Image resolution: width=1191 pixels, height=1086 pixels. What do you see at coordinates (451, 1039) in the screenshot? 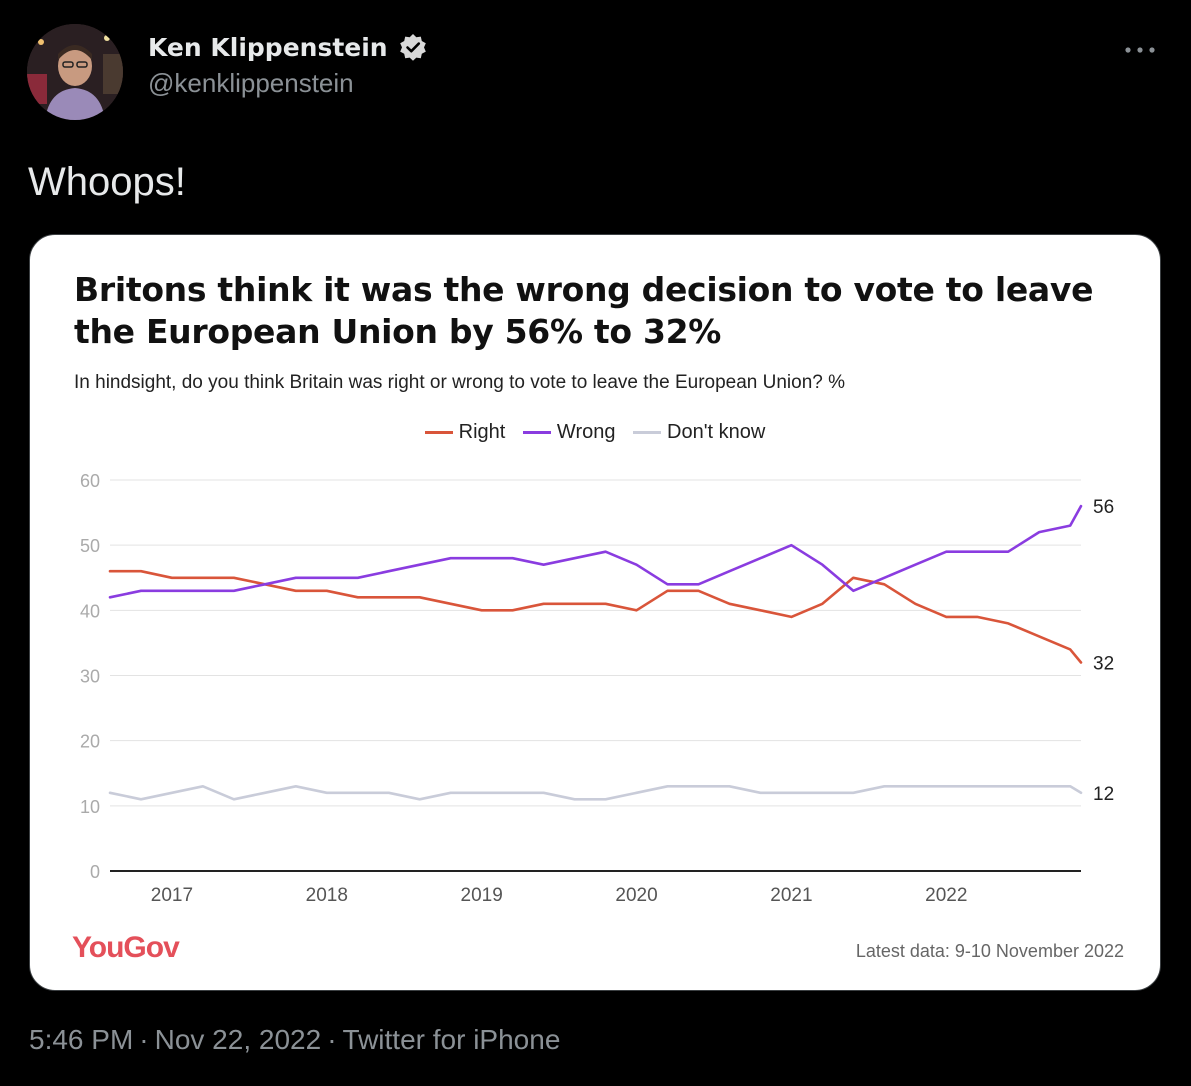
I see `tweet-source: Twitter for iPhone` at bounding box center [451, 1039].